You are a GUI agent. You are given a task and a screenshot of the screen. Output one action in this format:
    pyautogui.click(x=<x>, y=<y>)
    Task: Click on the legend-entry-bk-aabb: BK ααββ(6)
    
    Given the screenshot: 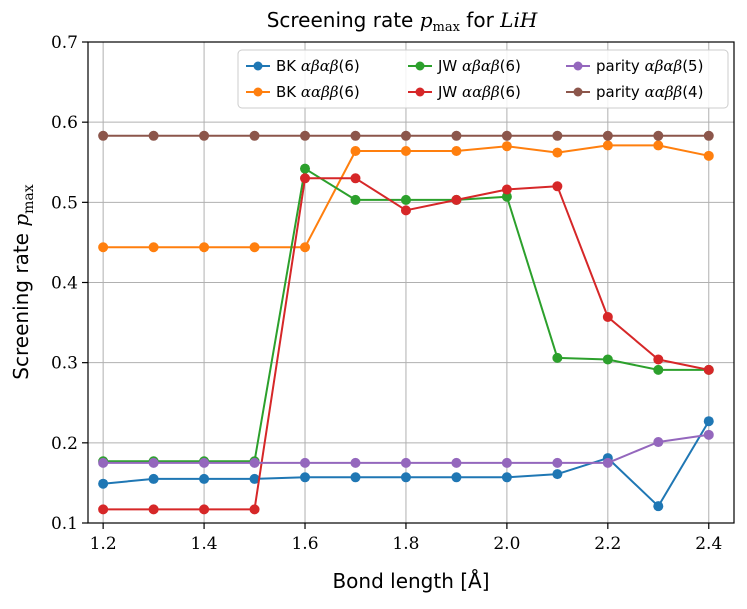 What is the action you would take?
    pyautogui.click(x=303, y=92)
    